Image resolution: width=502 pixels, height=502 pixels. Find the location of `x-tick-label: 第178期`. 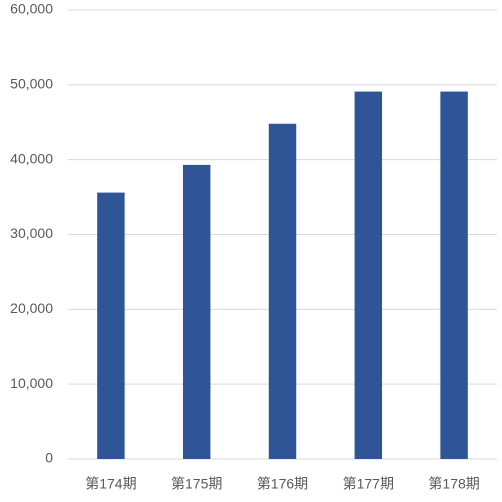

x-tick-label: 第178期 is located at coordinates (453, 484).